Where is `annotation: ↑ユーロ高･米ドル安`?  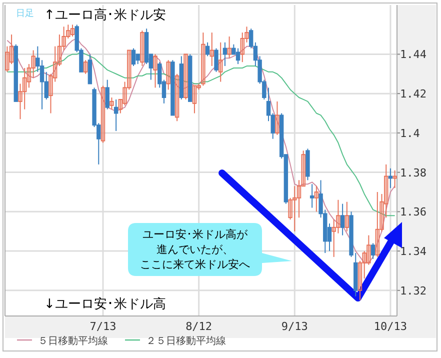
annotation: ↑ユーロ高･米ドル安 is located at coordinates (105, 15).